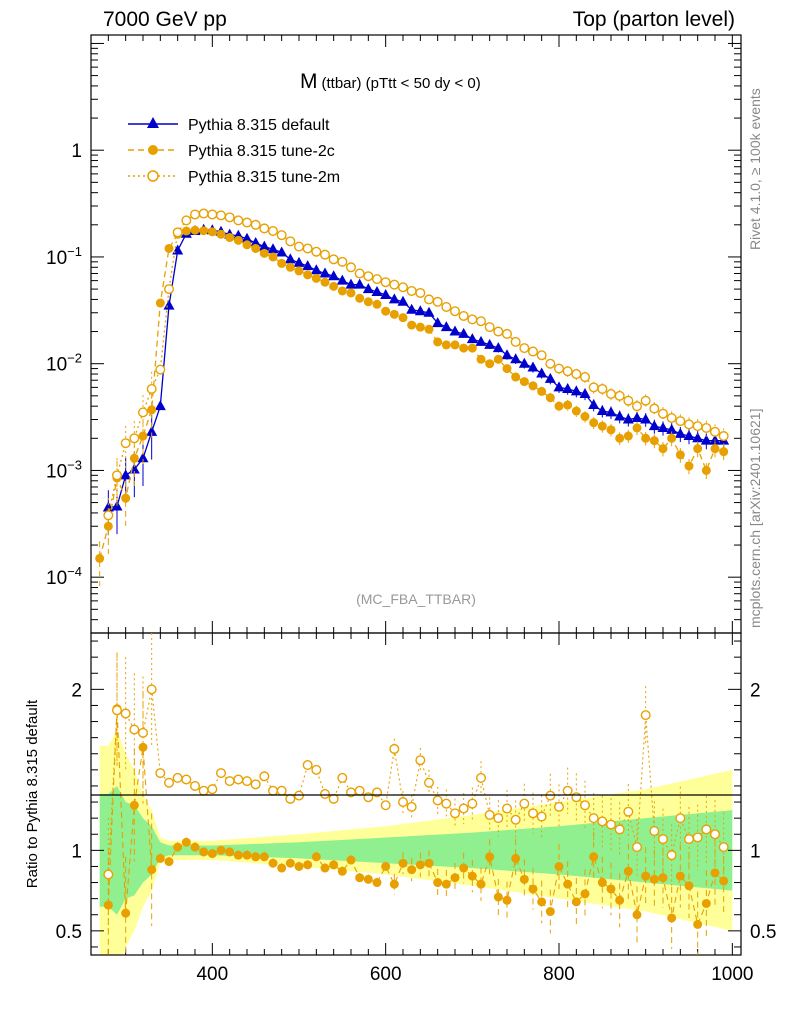  What do you see at coordinates (212, 974) in the screenshot?
I see `x-tick-label: 400` at bounding box center [212, 974].